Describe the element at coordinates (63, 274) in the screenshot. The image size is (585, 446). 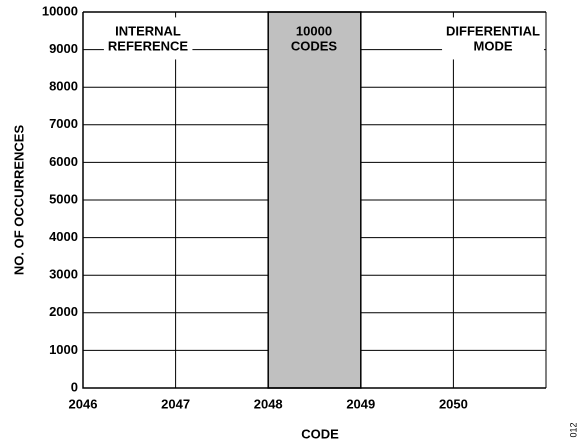
I see `y-tick-label: 3000` at that location.